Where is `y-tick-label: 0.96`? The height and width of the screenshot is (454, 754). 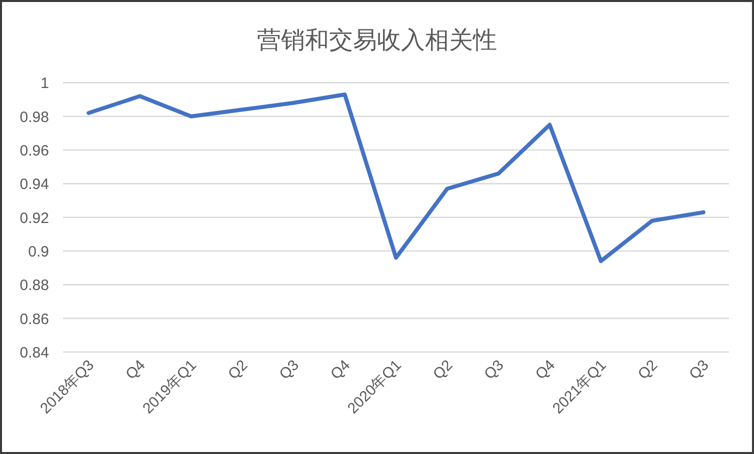 y-tick-label: 0.96 is located at coordinates (34, 151).